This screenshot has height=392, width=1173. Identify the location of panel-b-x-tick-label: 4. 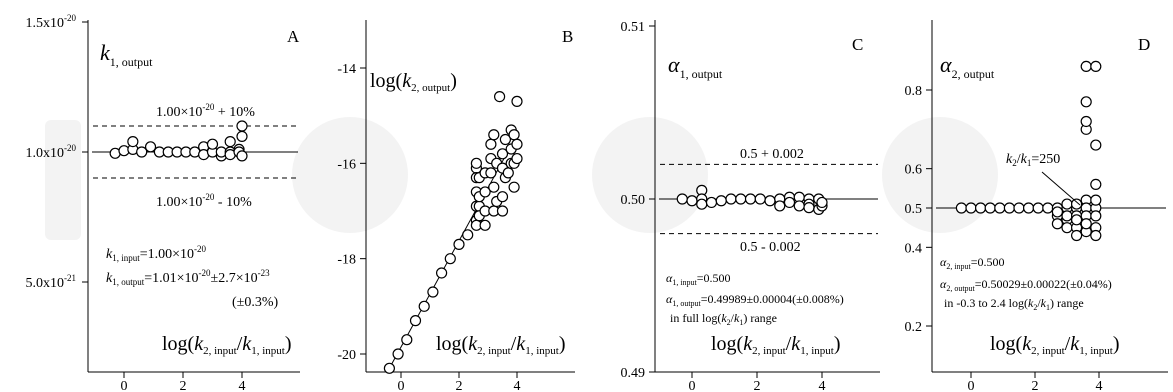
(517, 385).